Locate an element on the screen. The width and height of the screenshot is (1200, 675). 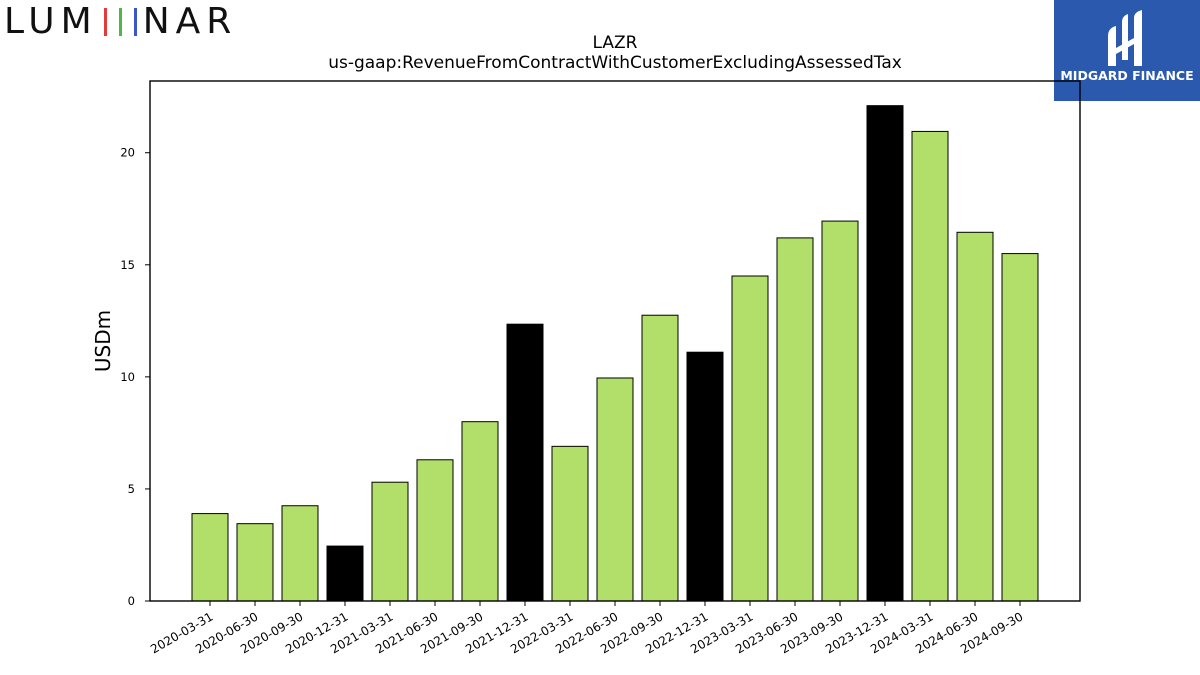
y-tick-label: 20 is located at coordinates (127, 153).